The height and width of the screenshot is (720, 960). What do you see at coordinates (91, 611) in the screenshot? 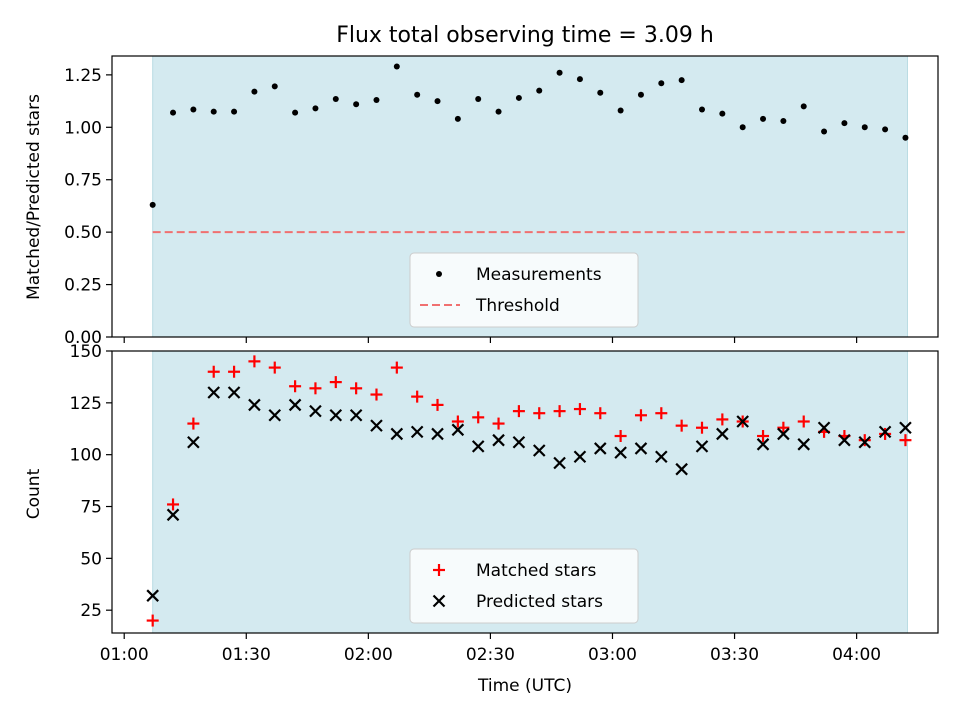
I see `y-tick-label: 25` at bounding box center [91, 611].